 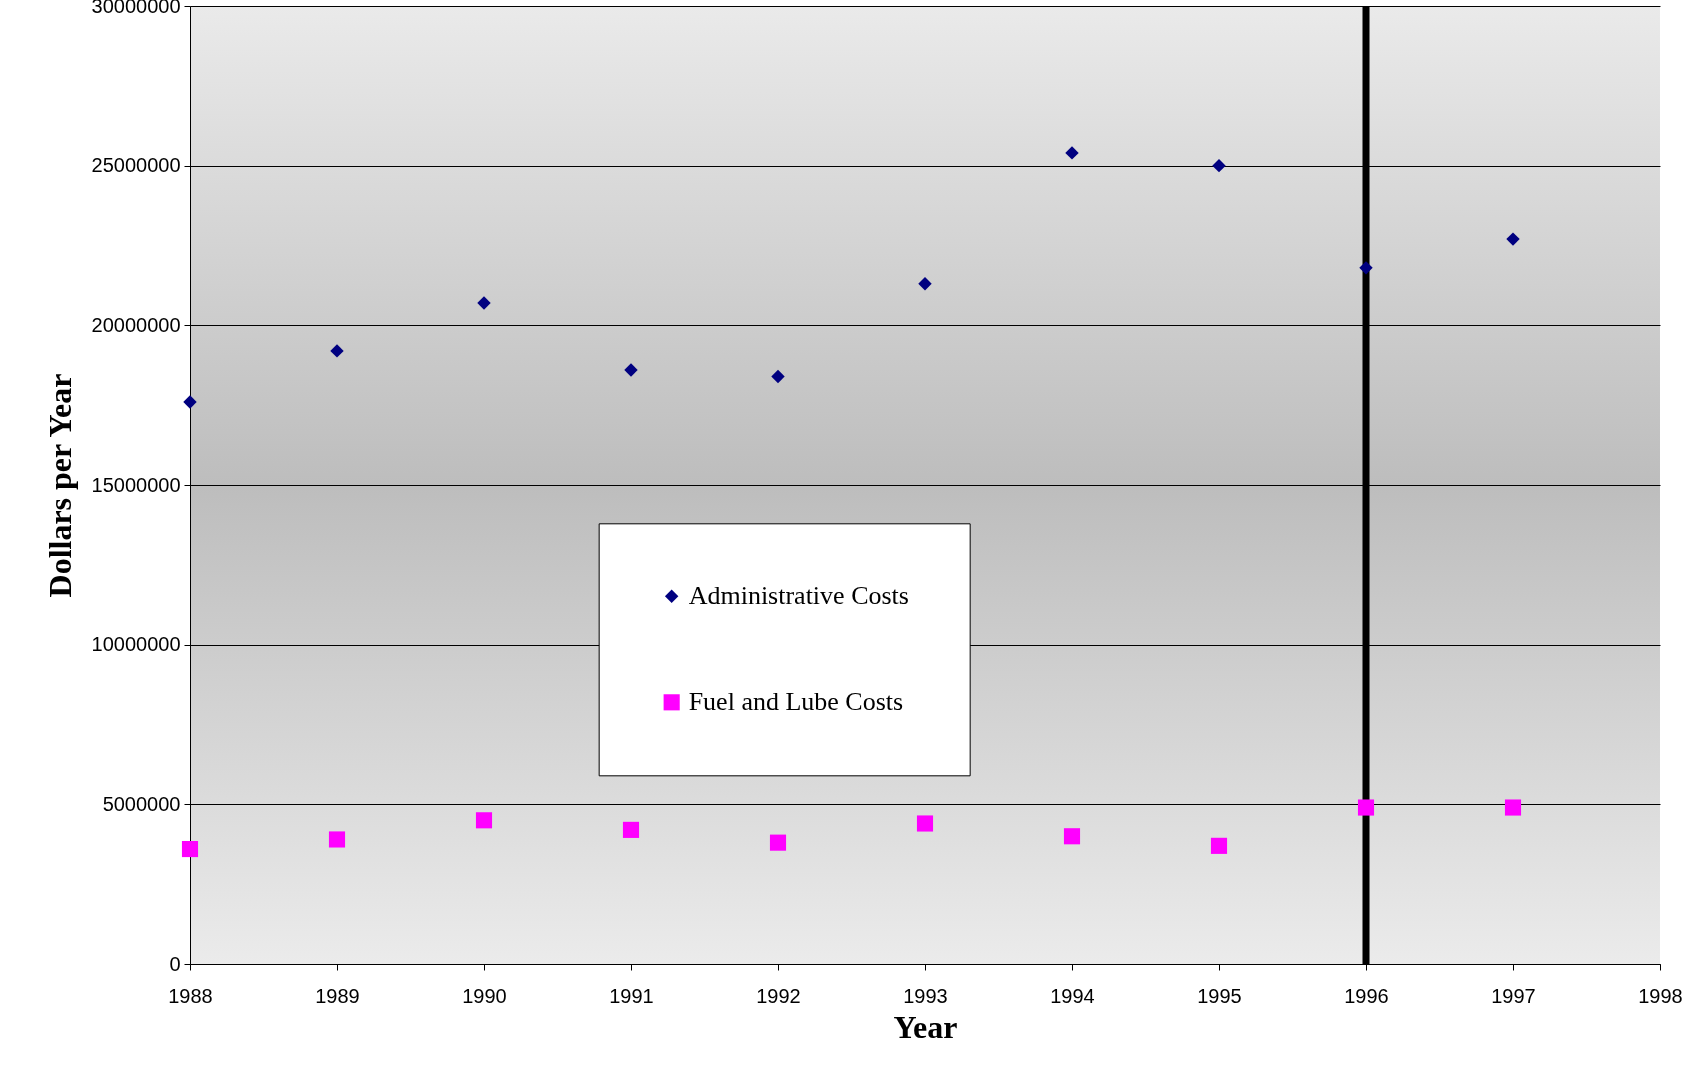 What do you see at coordinates (1660, 995) in the screenshot?
I see `x-tick-label: 1998` at bounding box center [1660, 995].